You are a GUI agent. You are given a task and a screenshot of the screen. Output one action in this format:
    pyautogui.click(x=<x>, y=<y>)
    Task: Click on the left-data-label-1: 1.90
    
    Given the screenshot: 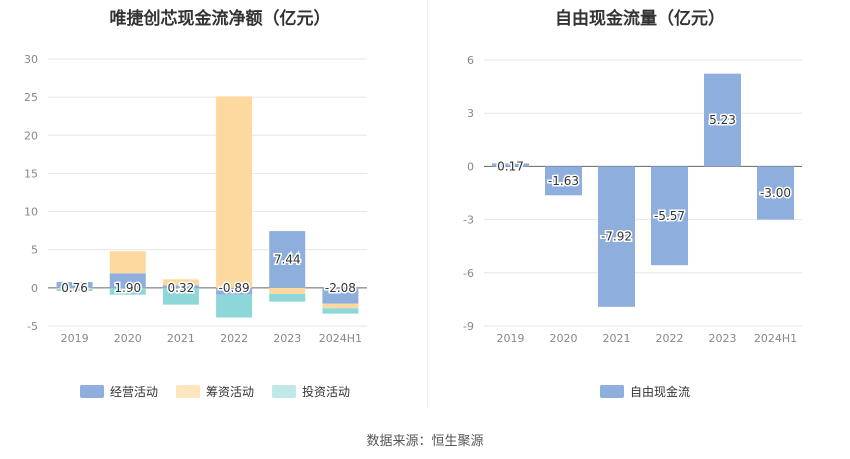 What is the action you would take?
    pyautogui.click(x=127, y=288)
    